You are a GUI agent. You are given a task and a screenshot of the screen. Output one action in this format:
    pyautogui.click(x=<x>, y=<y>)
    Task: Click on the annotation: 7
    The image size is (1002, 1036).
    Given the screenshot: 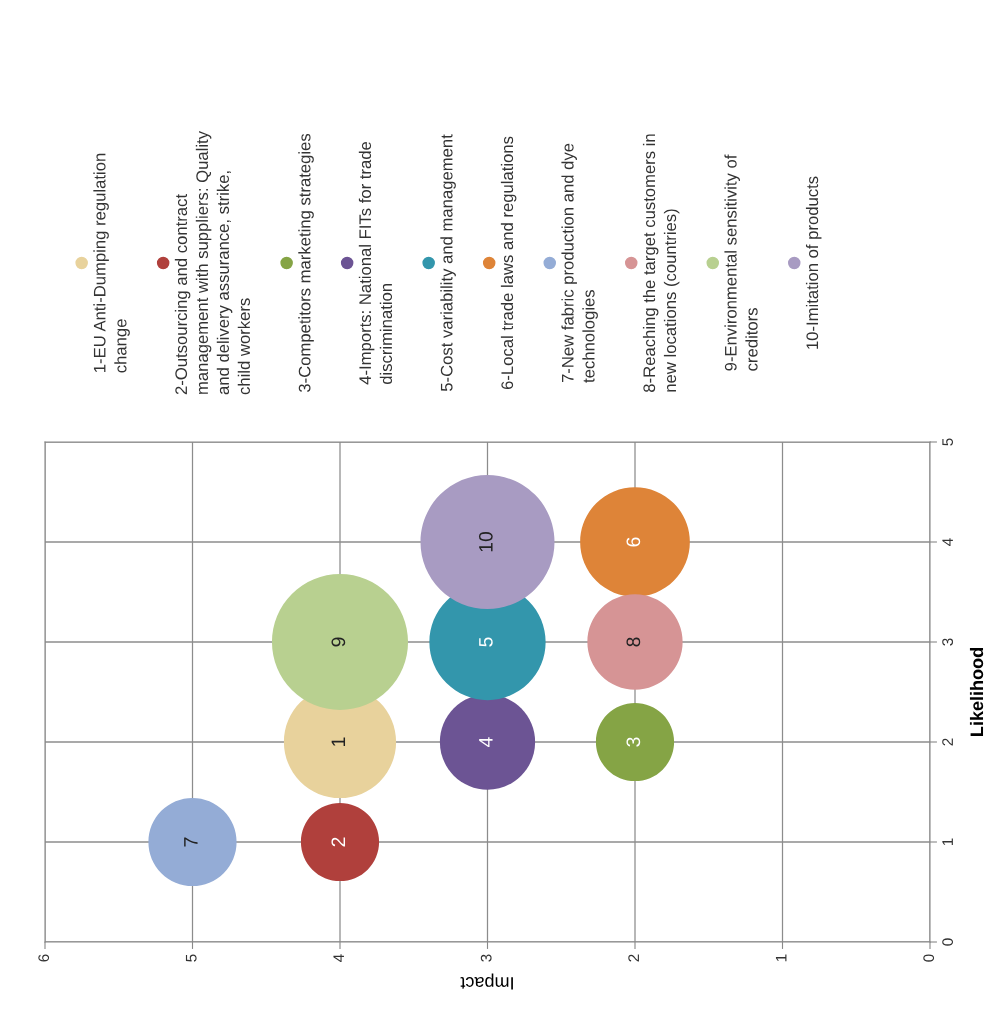 What is the action you would take?
    pyautogui.click(x=191, y=842)
    